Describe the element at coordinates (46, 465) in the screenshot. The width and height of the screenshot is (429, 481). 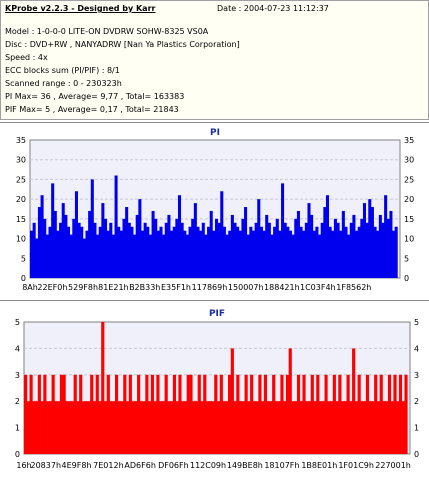
I see `x-tick-label: 20837h` at that location.